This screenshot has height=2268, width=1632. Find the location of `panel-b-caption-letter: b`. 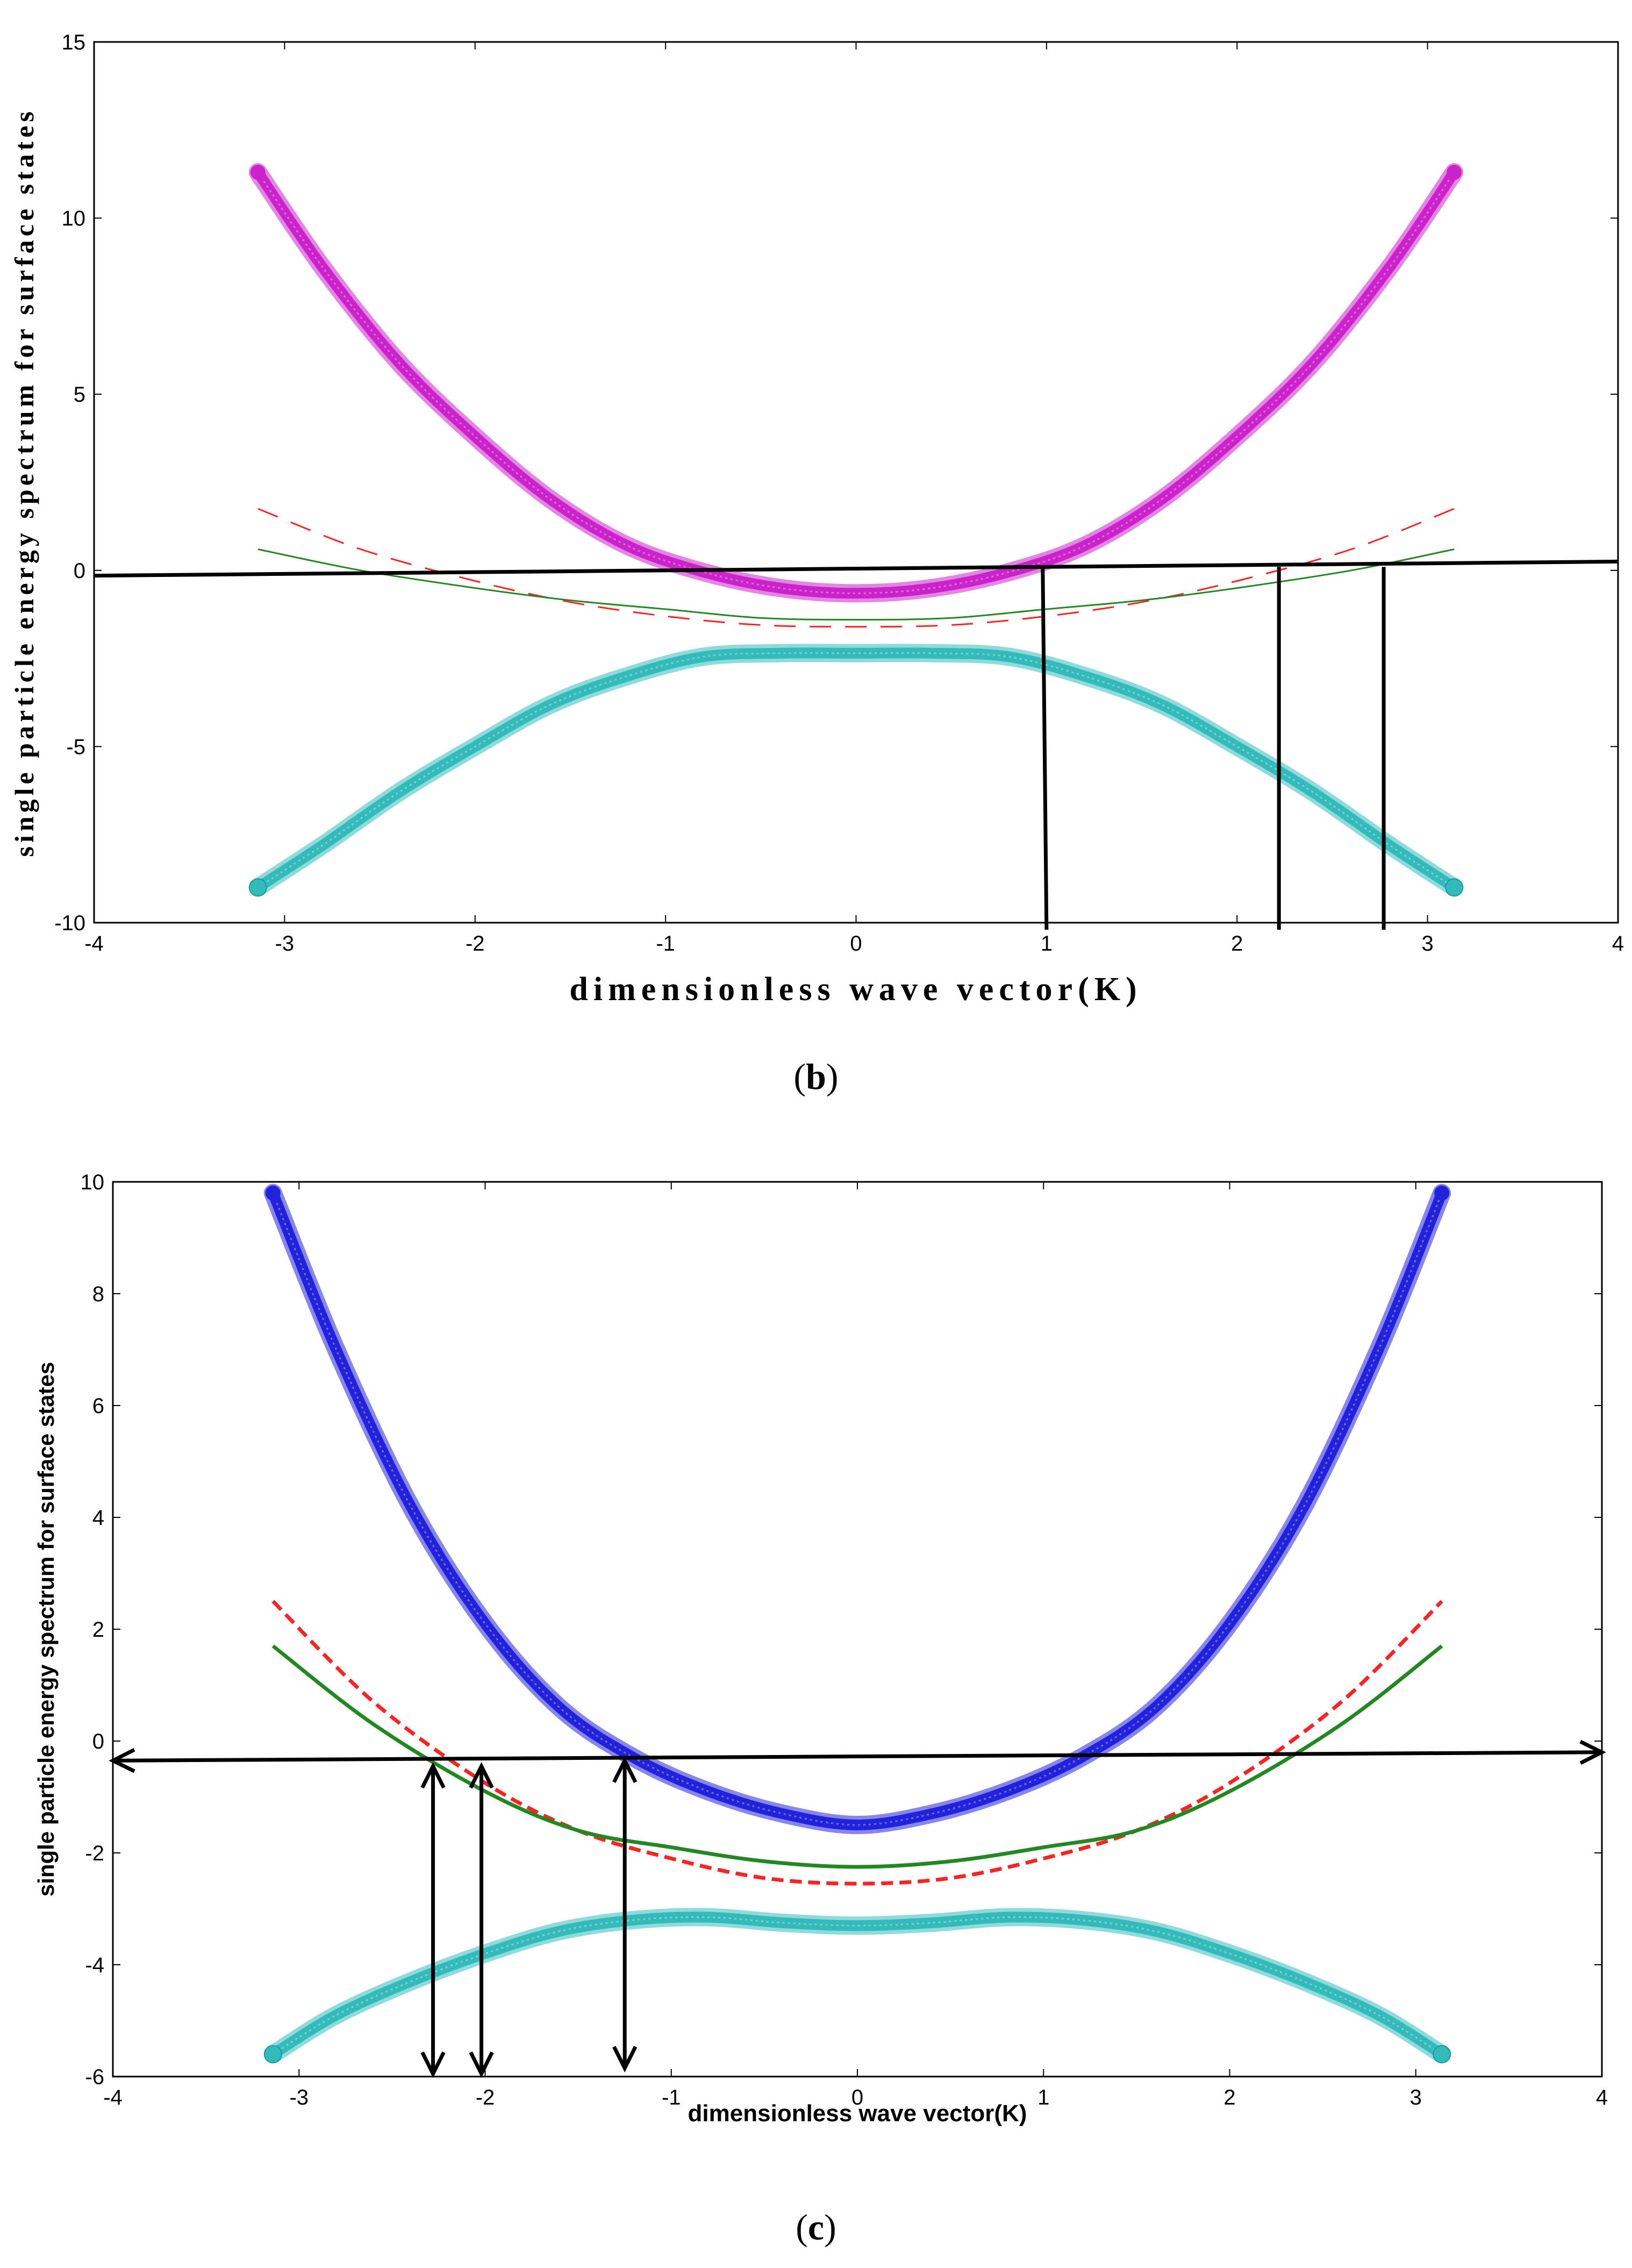

panel-b-caption-letter: b is located at coordinates (816, 1076).